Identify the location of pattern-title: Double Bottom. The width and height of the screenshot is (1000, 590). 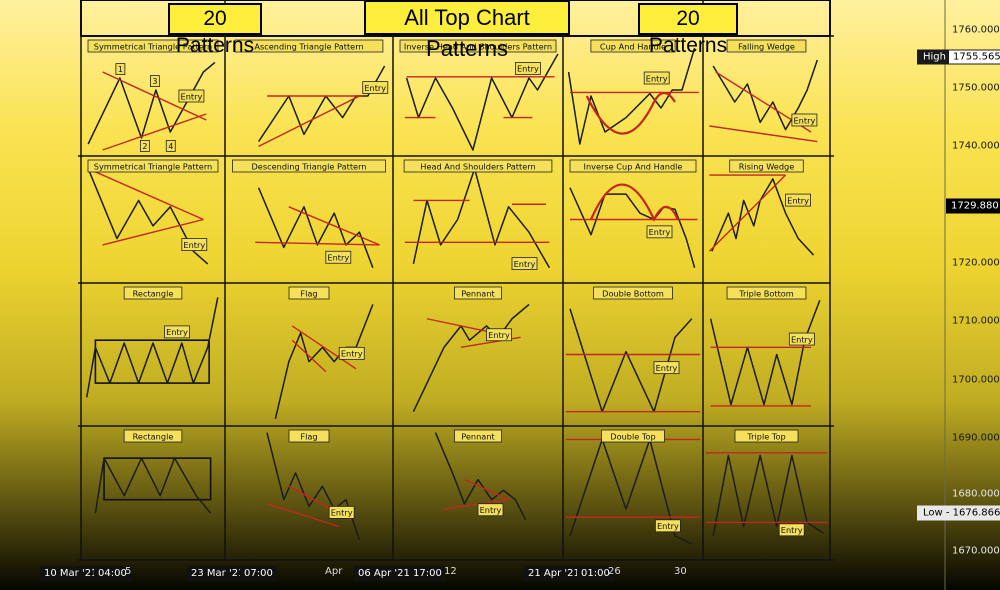
(633, 293).